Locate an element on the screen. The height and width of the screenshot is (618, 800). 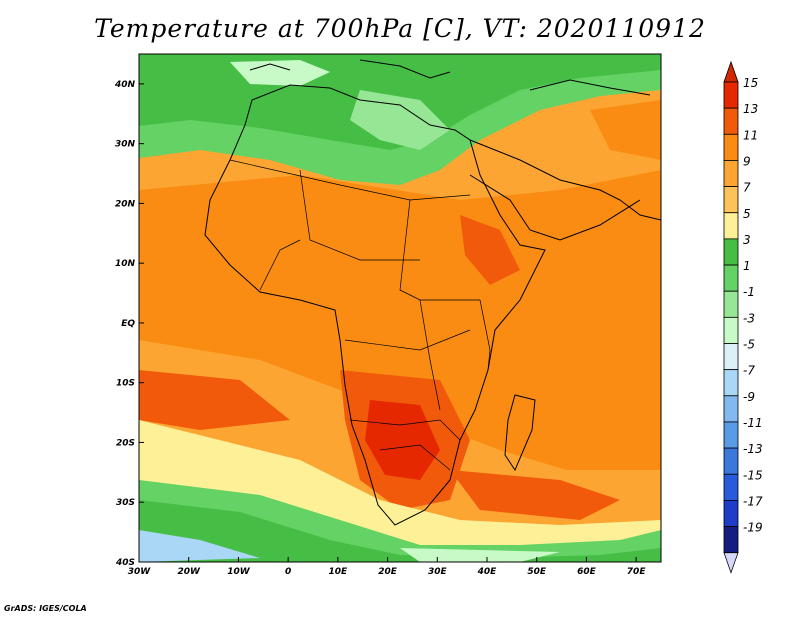
lat-tick-label: 20S is located at coordinates (125, 443).